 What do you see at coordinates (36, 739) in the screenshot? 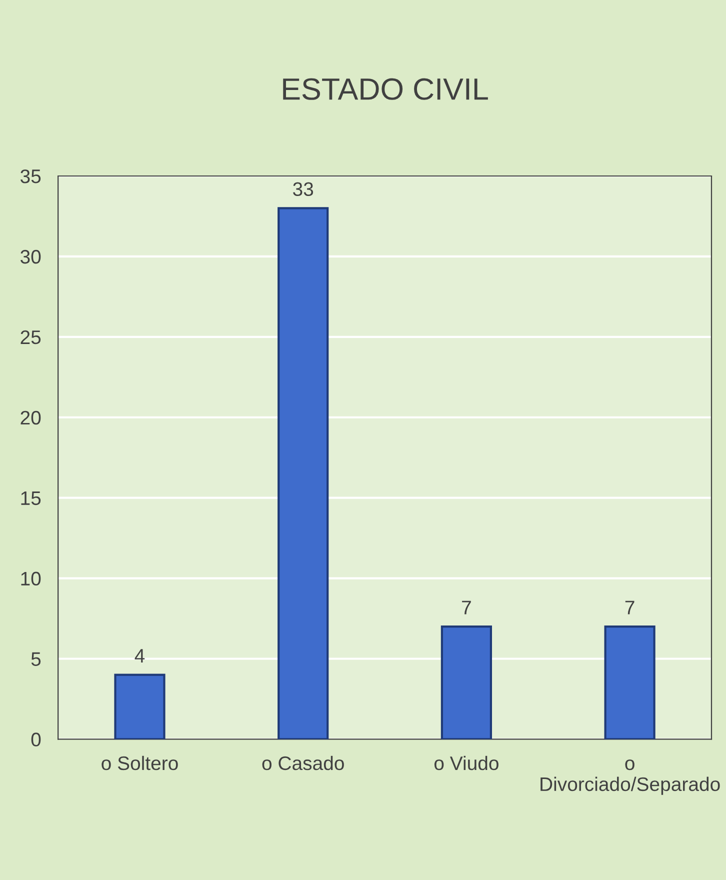
I see `y-tick-label: 0` at bounding box center [36, 739].